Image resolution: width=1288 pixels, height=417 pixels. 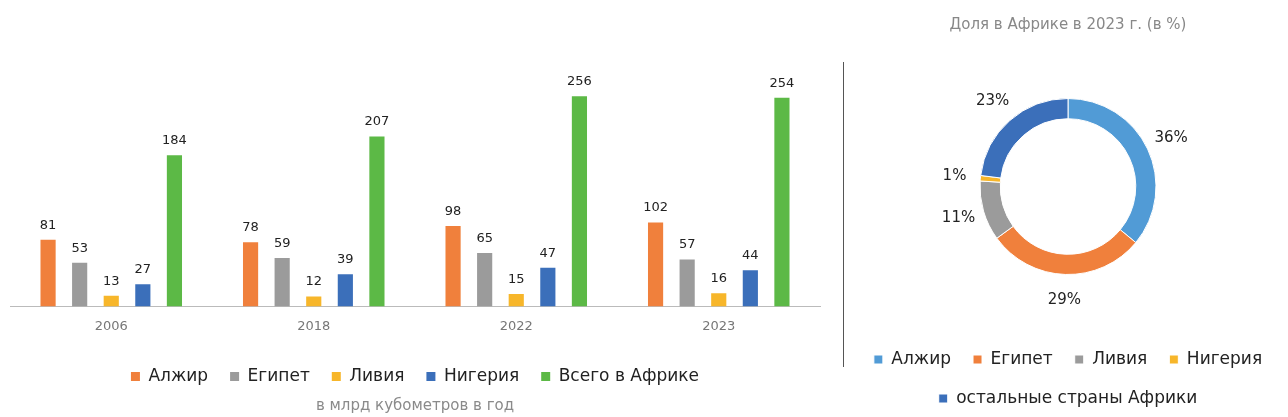 What do you see at coordinates (1077, 396) in the screenshot?
I see `legend-label: остальные страны Африки` at bounding box center [1077, 396].